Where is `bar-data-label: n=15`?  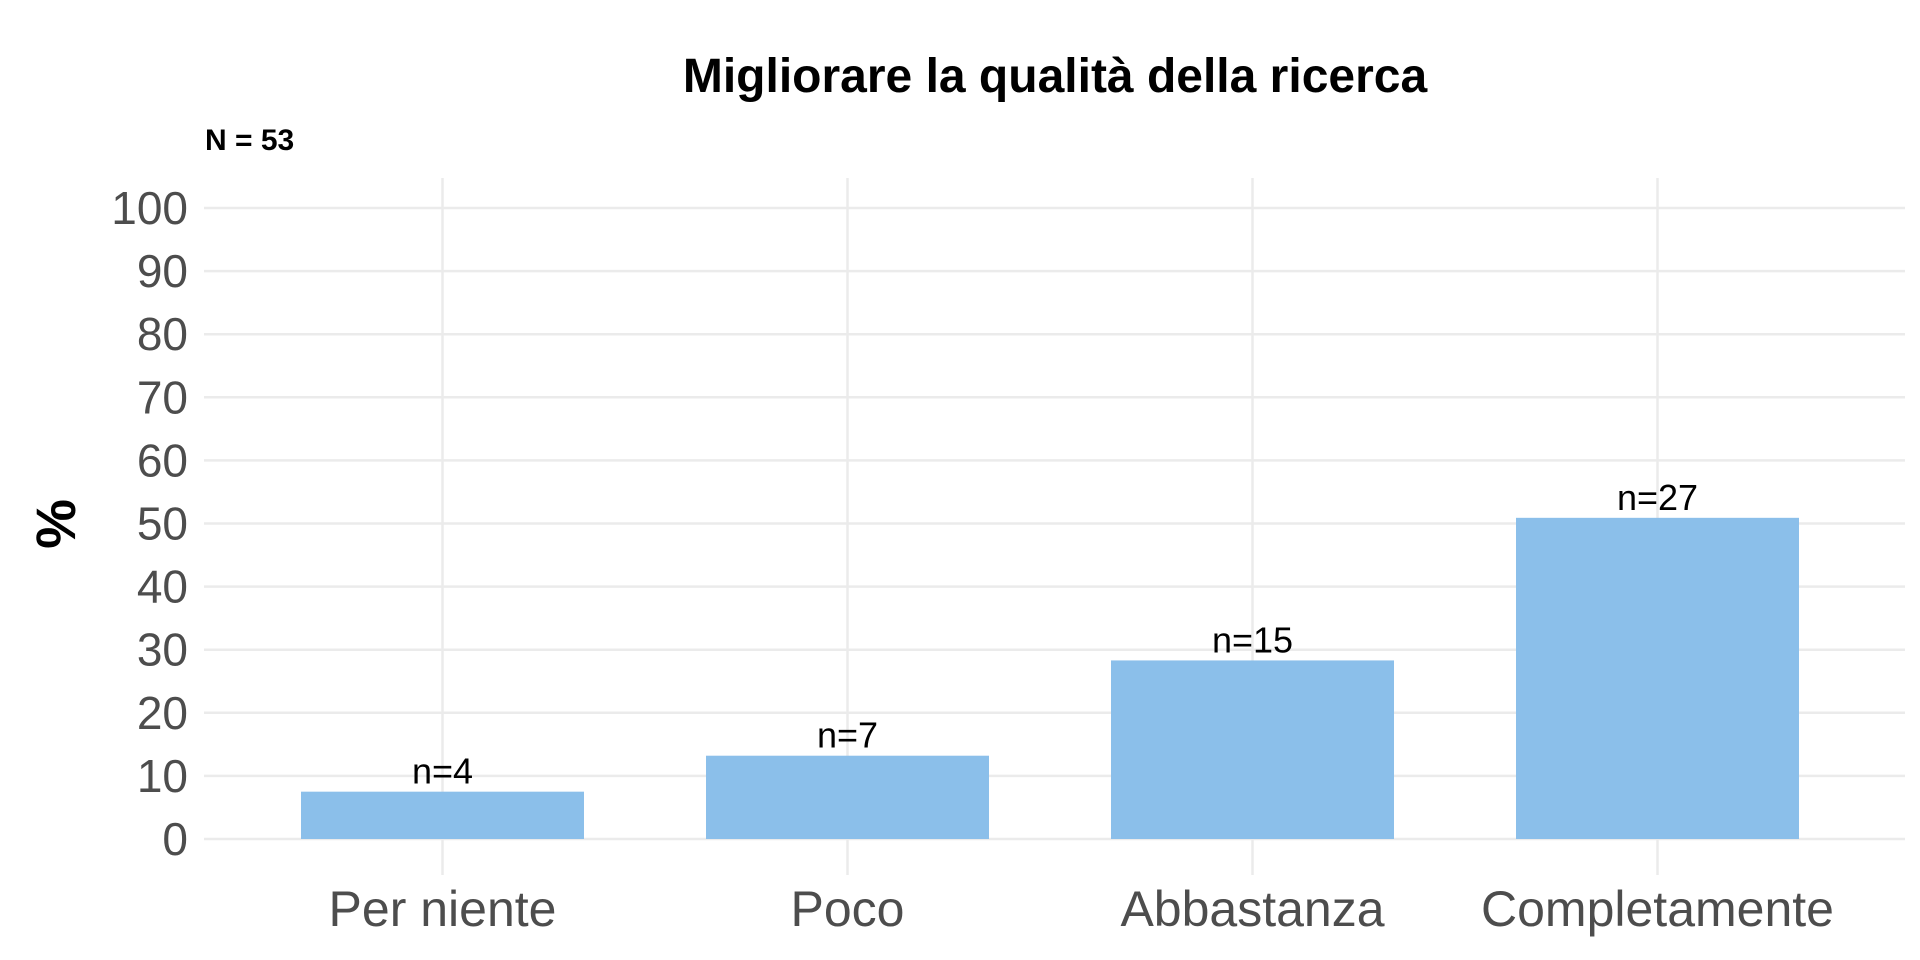
bar-data-label: n=15 is located at coordinates (1252, 639).